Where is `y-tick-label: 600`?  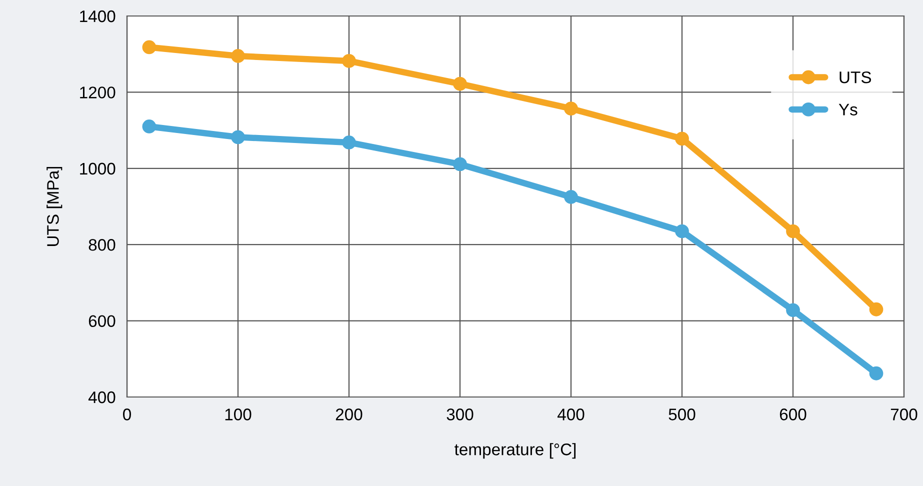 y-tick-label: 600 is located at coordinates (102, 321).